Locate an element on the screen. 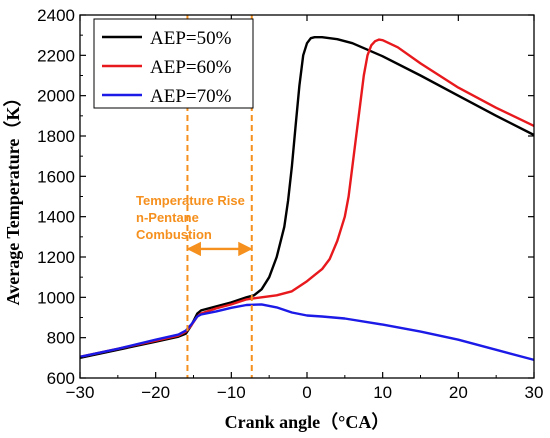 Image resolution: width=550 pixels, height=438 pixels. annotation-line-1: Temperature Rise is located at coordinates (190, 200).